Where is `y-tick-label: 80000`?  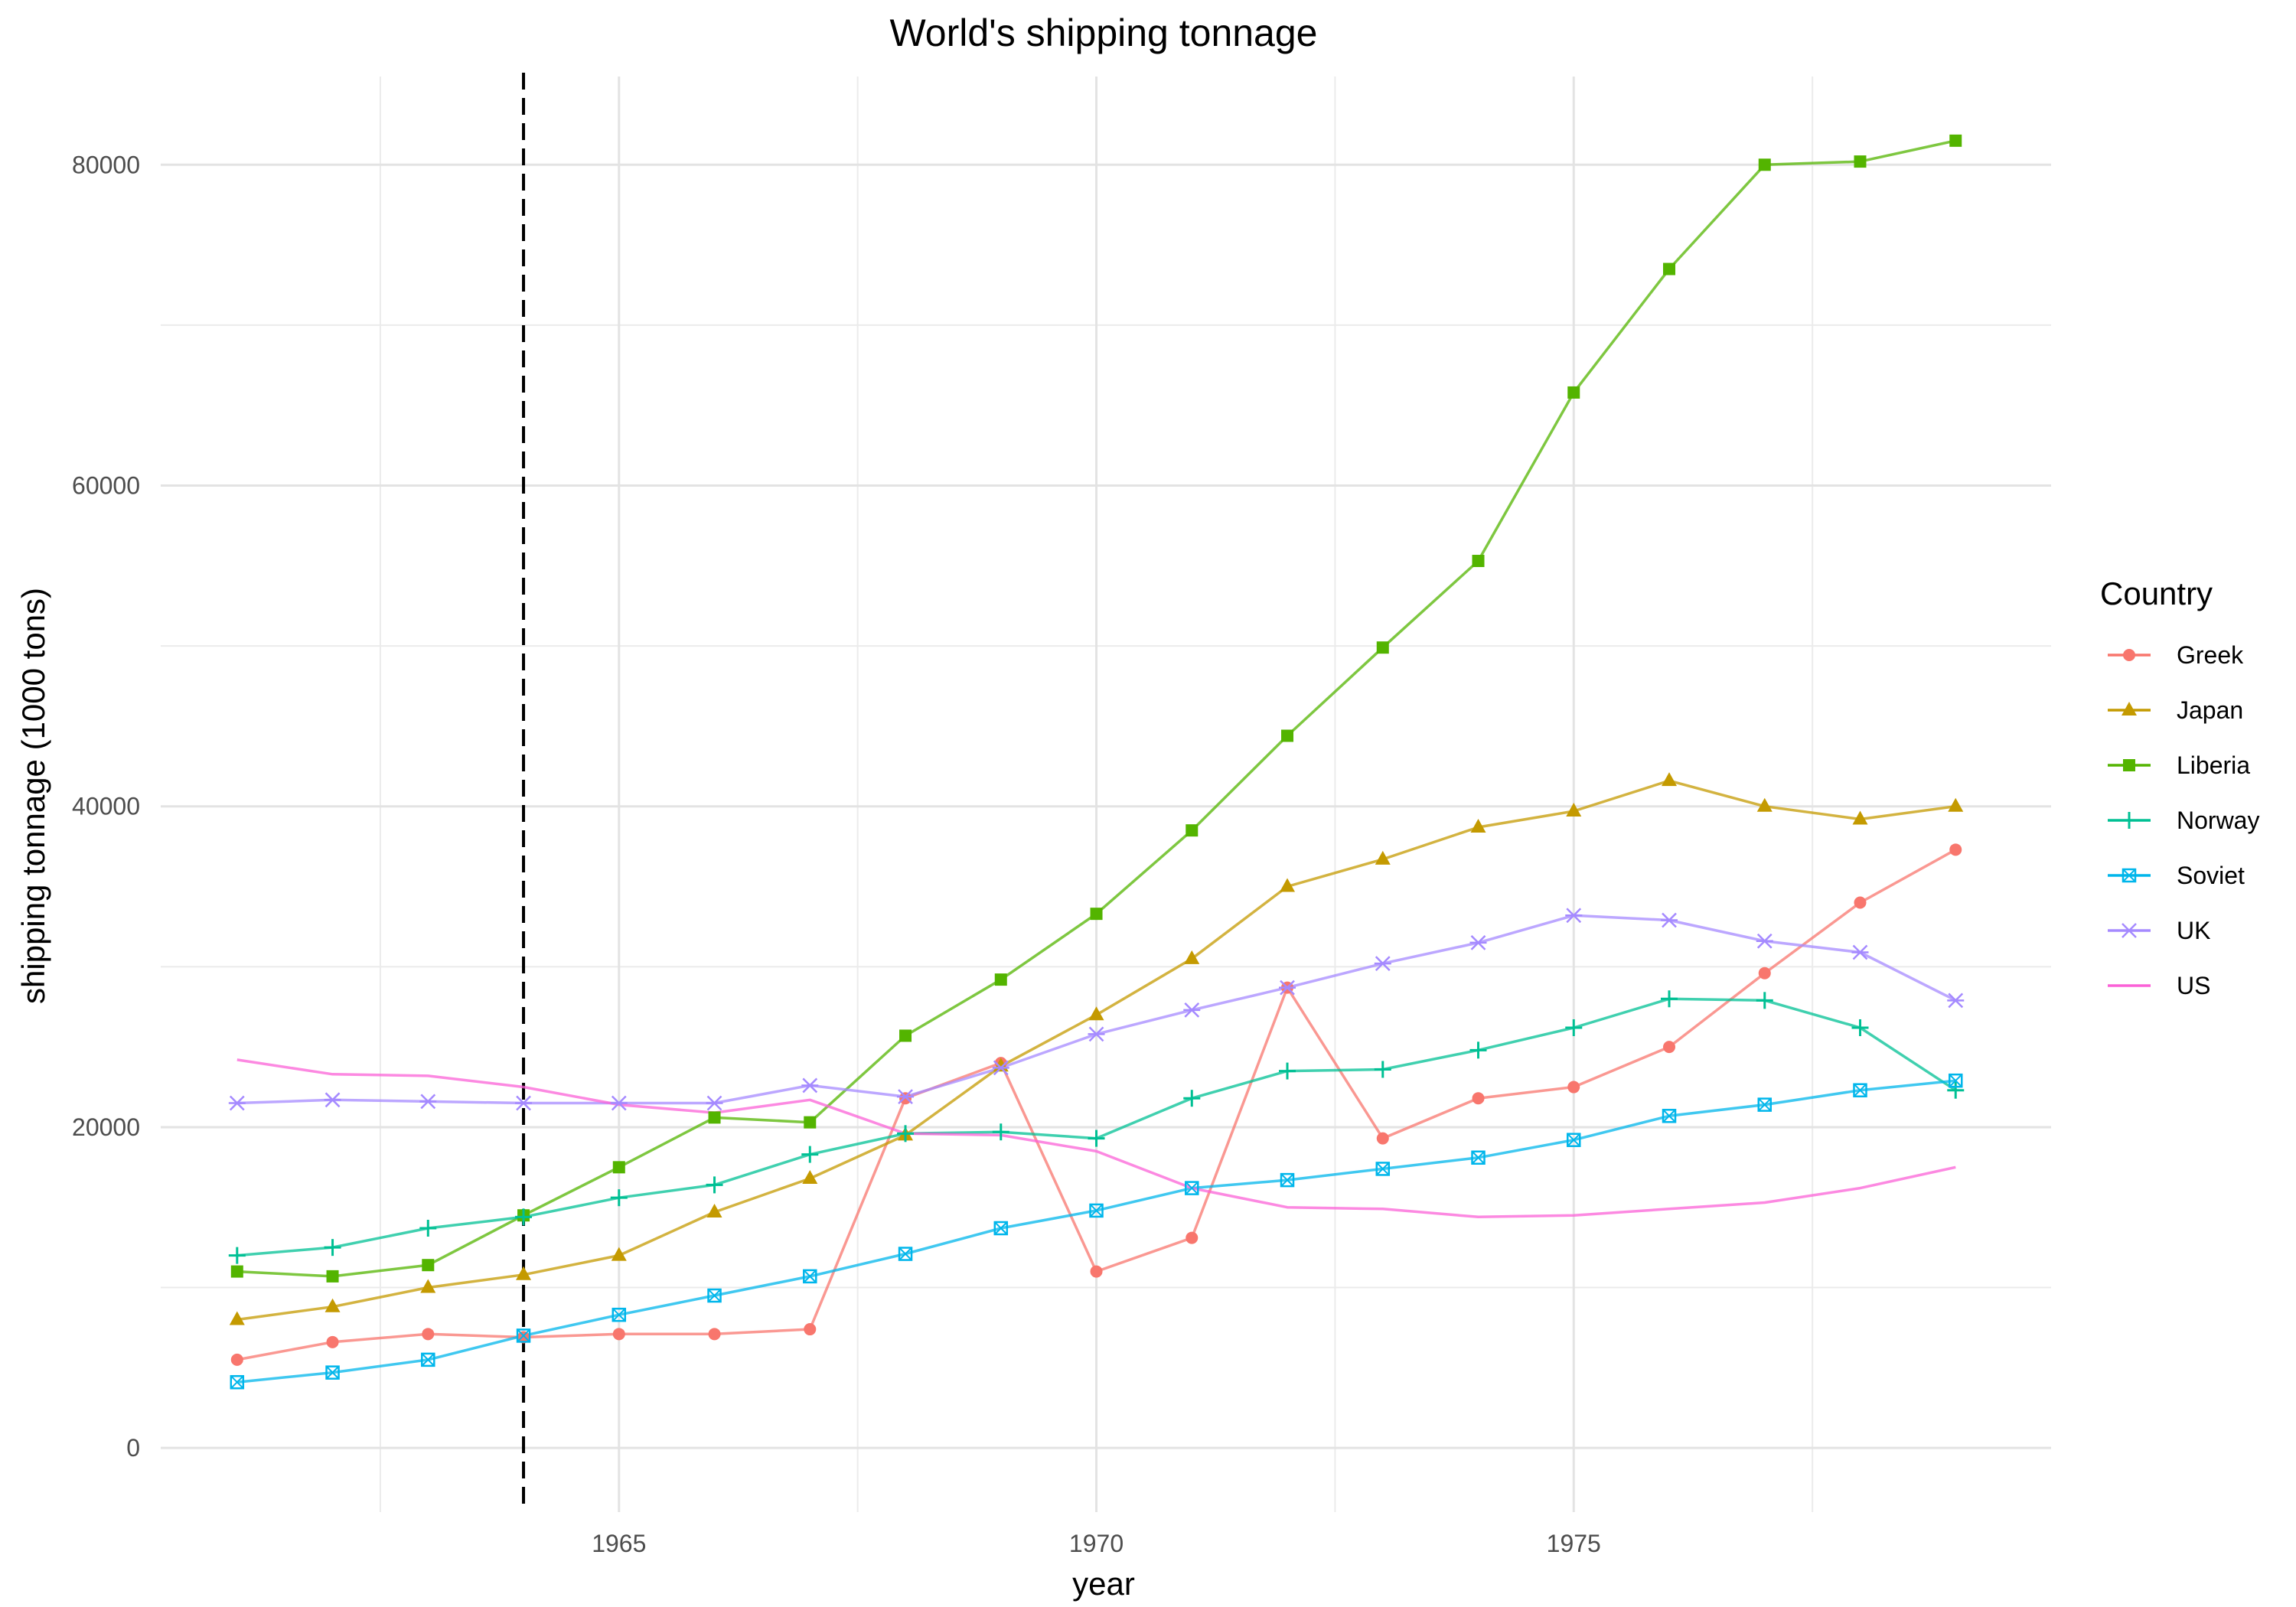 y-tick-label: 80000 is located at coordinates (106, 164).